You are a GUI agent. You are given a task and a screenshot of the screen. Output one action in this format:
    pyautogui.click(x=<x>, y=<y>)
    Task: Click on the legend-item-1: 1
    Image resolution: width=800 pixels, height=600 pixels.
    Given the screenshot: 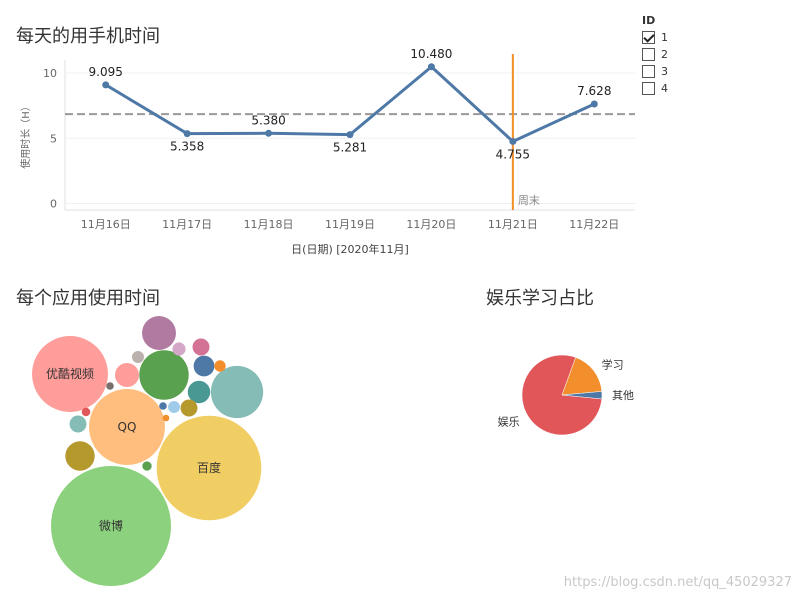 What is the action you would take?
    pyautogui.click(x=655, y=37)
    